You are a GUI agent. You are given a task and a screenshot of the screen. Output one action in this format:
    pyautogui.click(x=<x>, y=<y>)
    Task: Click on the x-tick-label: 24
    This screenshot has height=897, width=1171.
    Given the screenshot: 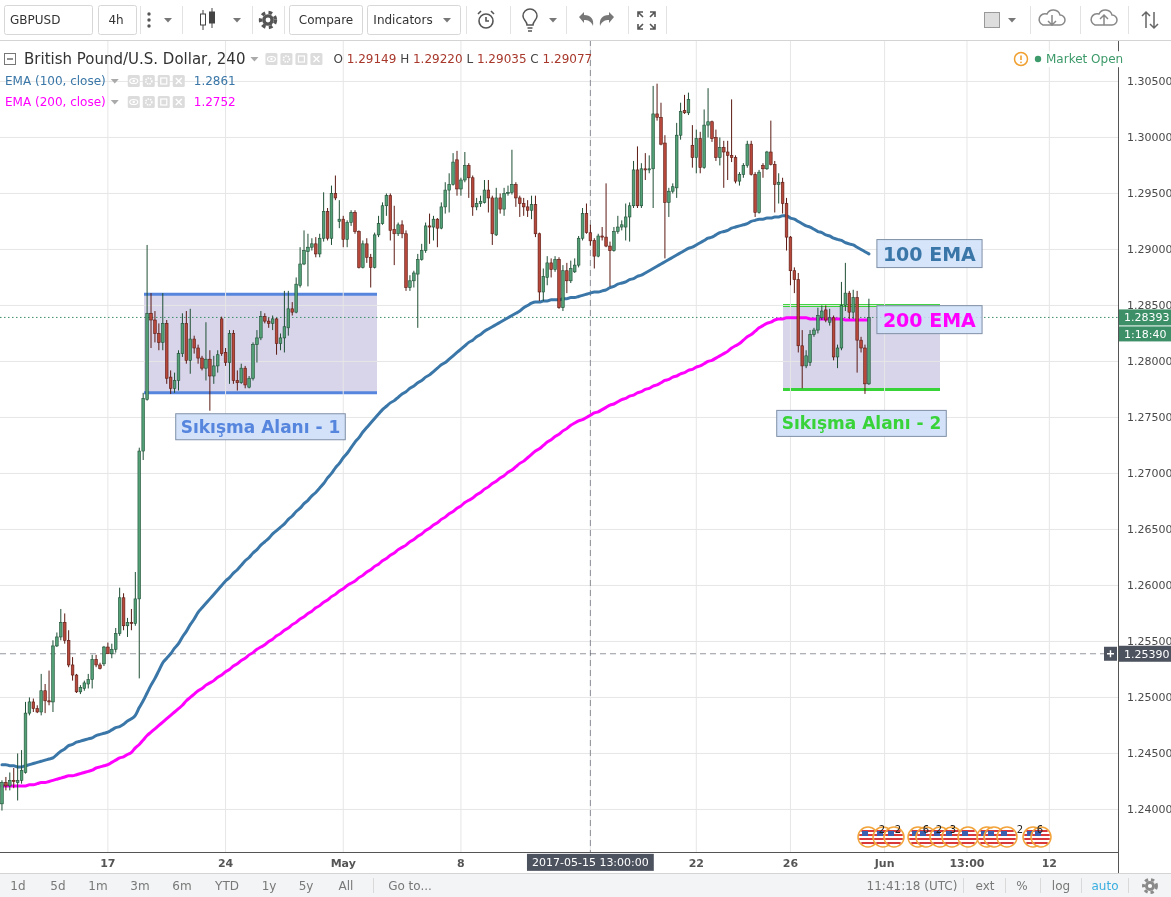 What is the action you would take?
    pyautogui.click(x=225, y=863)
    